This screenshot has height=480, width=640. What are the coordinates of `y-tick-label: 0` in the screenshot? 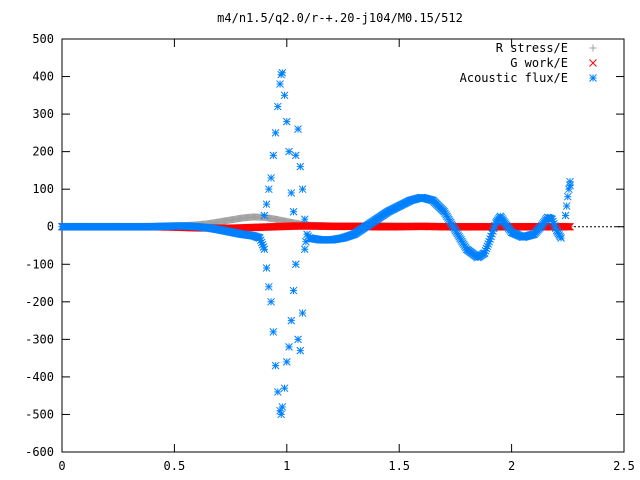 It's located at (50, 227).